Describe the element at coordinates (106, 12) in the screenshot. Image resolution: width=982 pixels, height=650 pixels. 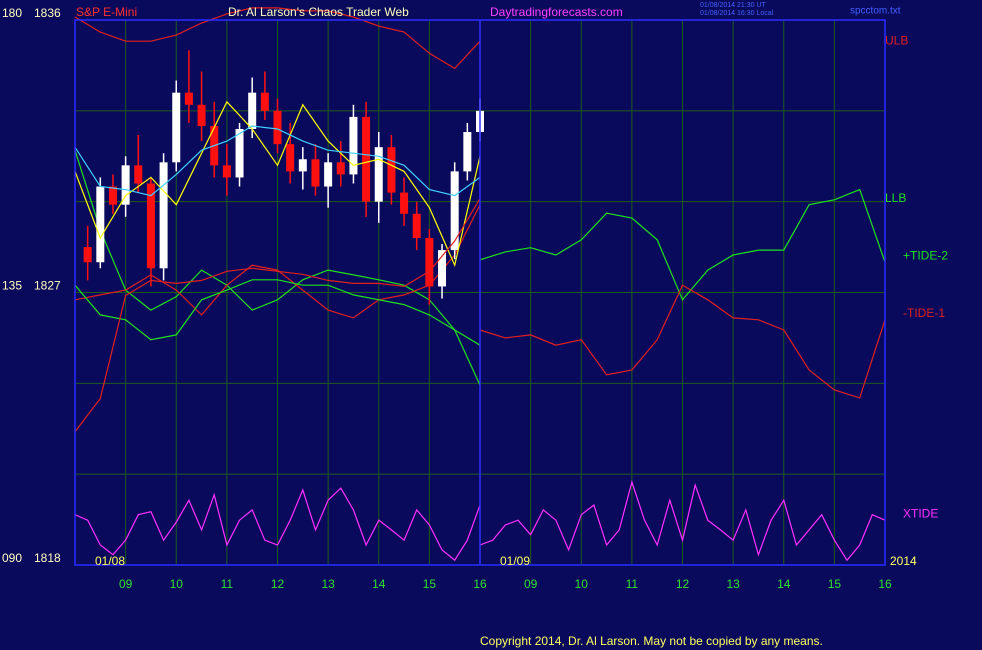
I see `instrument: S&P E-Mini` at that location.